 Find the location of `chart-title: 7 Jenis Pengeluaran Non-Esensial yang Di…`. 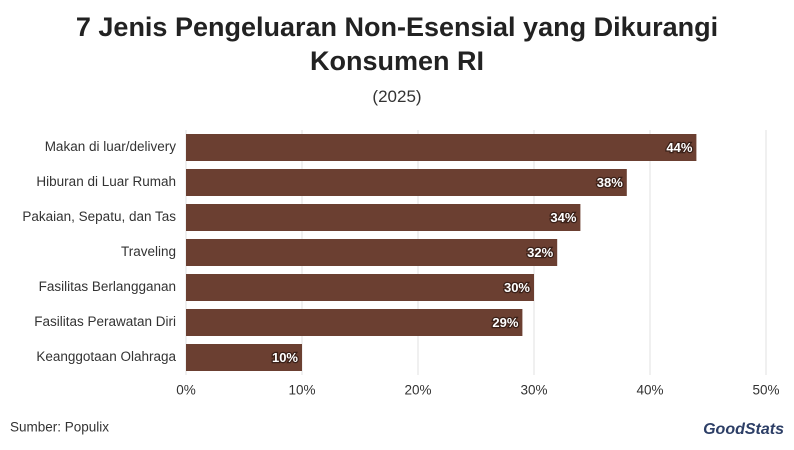

chart-title: 7 Jenis Pengeluaran Non-Esensial yang Di… is located at coordinates (397, 44).